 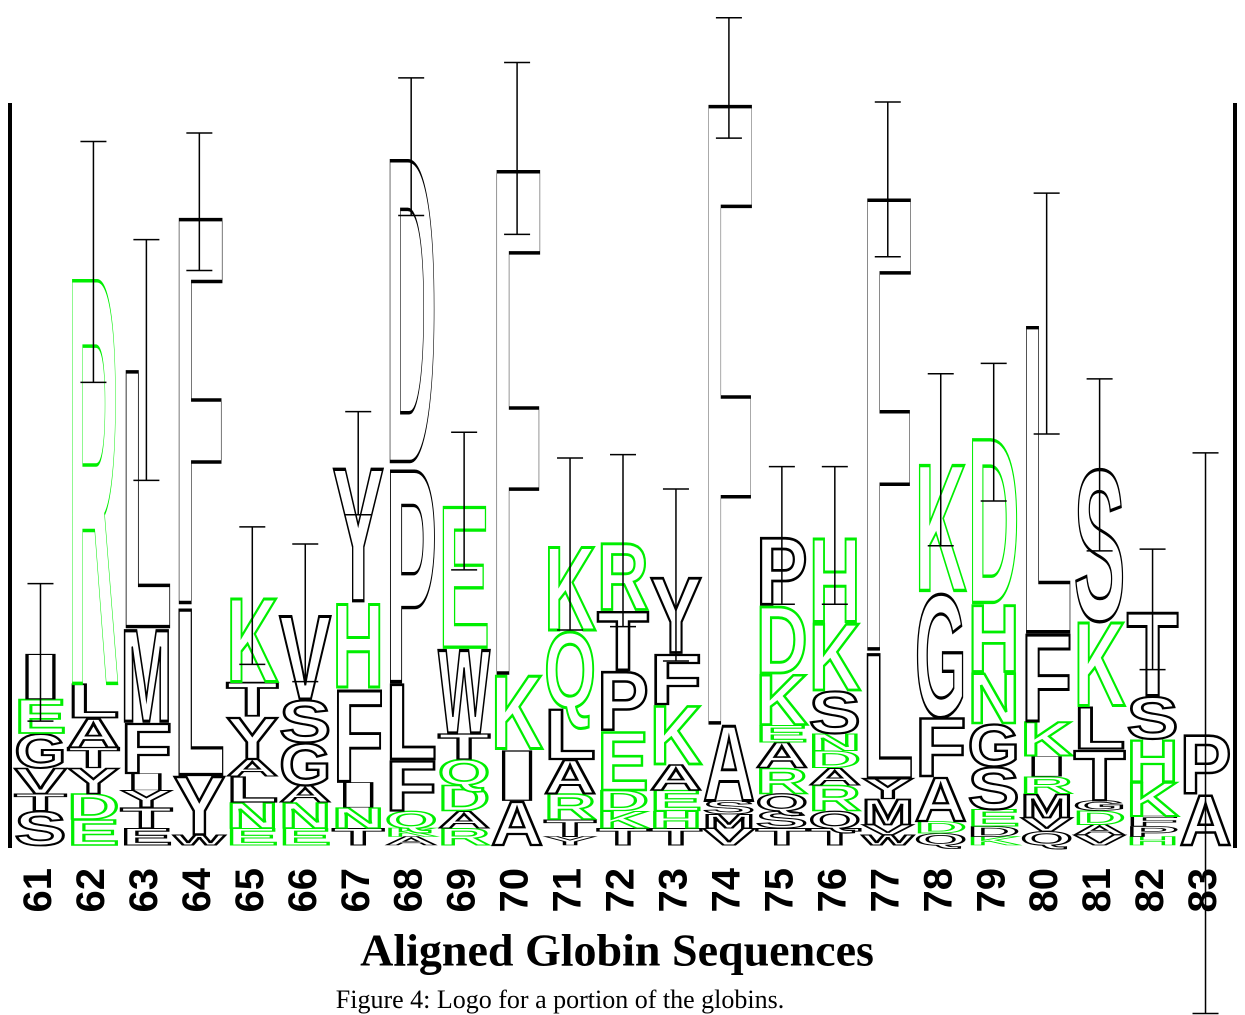 What do you see at coordinates (356, 890) in the screenshot?
I see `x-tick-label: 67` at bounding box center [356, 890].